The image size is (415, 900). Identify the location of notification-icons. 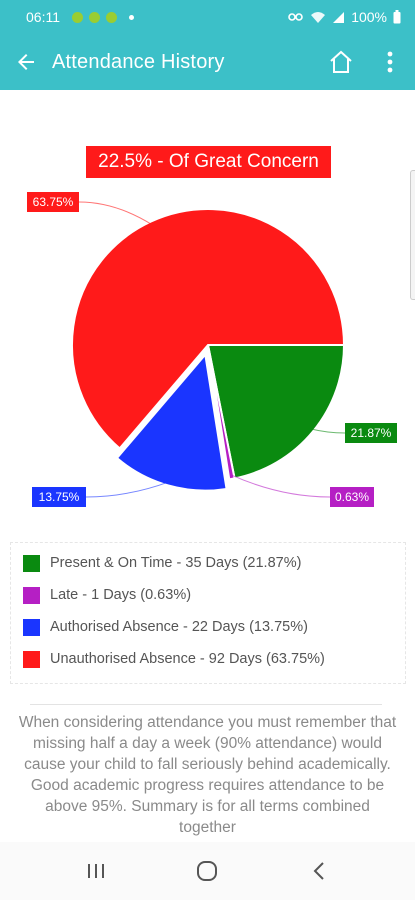
(94, 17).